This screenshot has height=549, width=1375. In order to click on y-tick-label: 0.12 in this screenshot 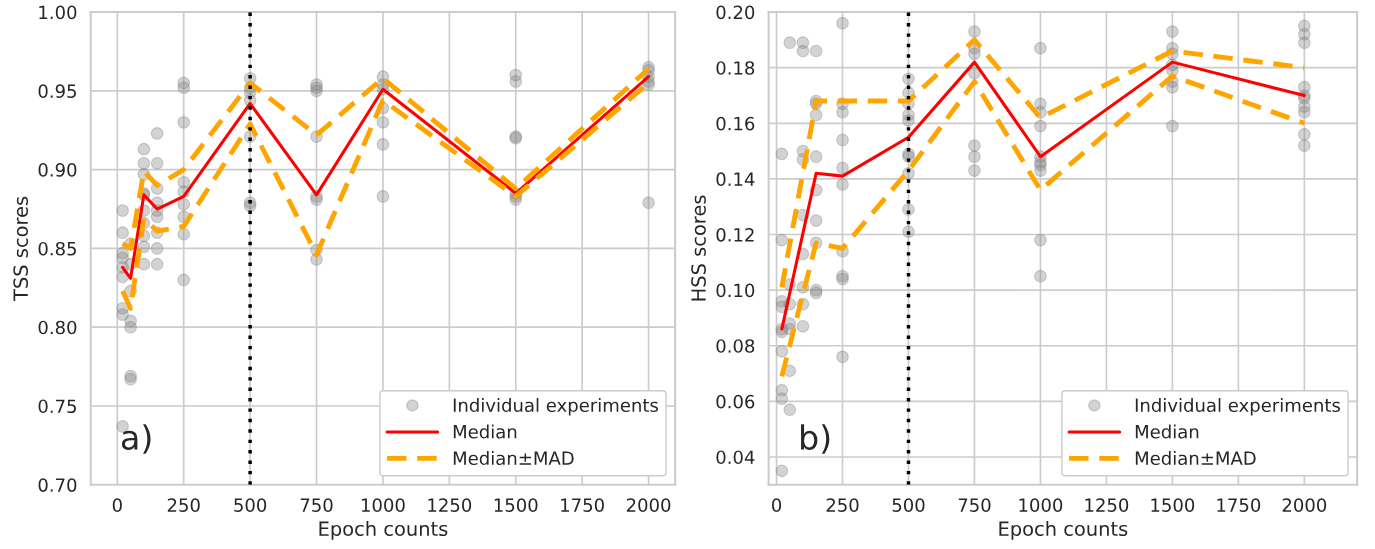, I will do `click(735, 234)`.